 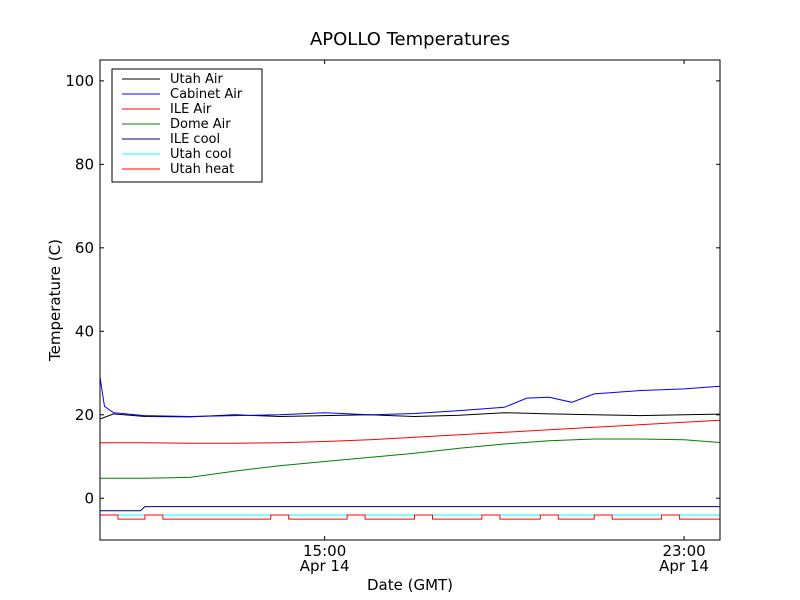 I want to click on series-line-cabinet-air, so click(x=410, y=397).